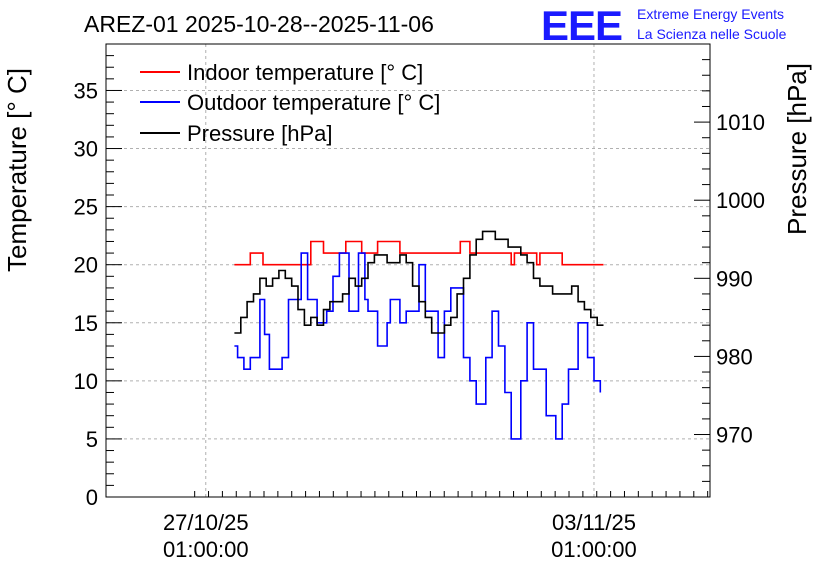 The width and height of the screenshot is (836, 572). I want to click on logo-mark: EEE, so click(581, 25).